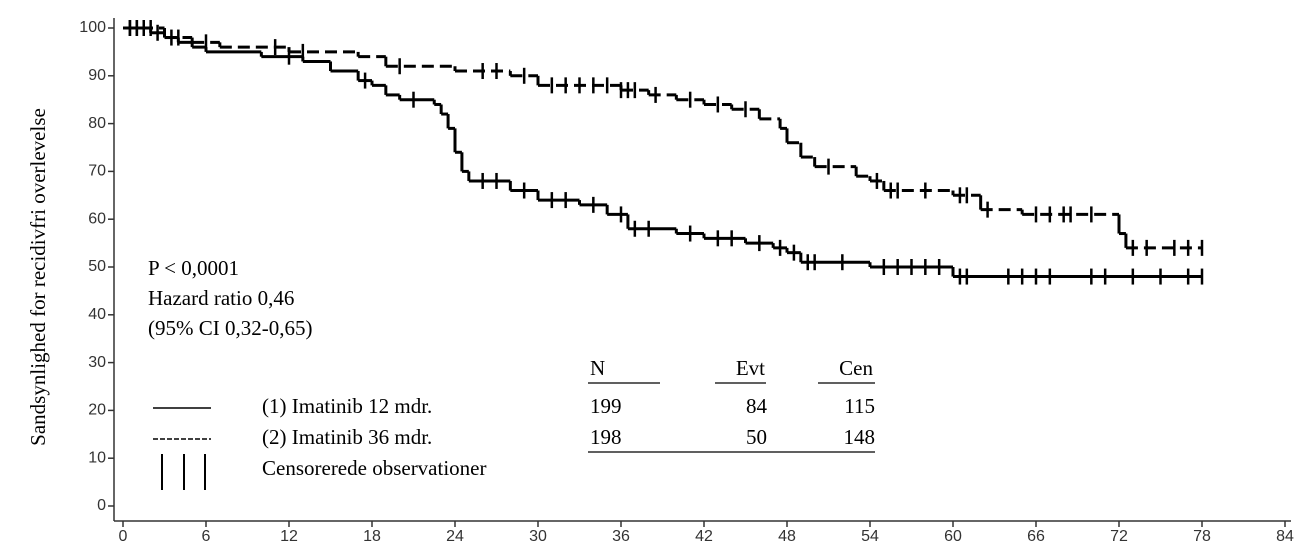  I want to click on y-tick-label: 70, so click(97, 171).